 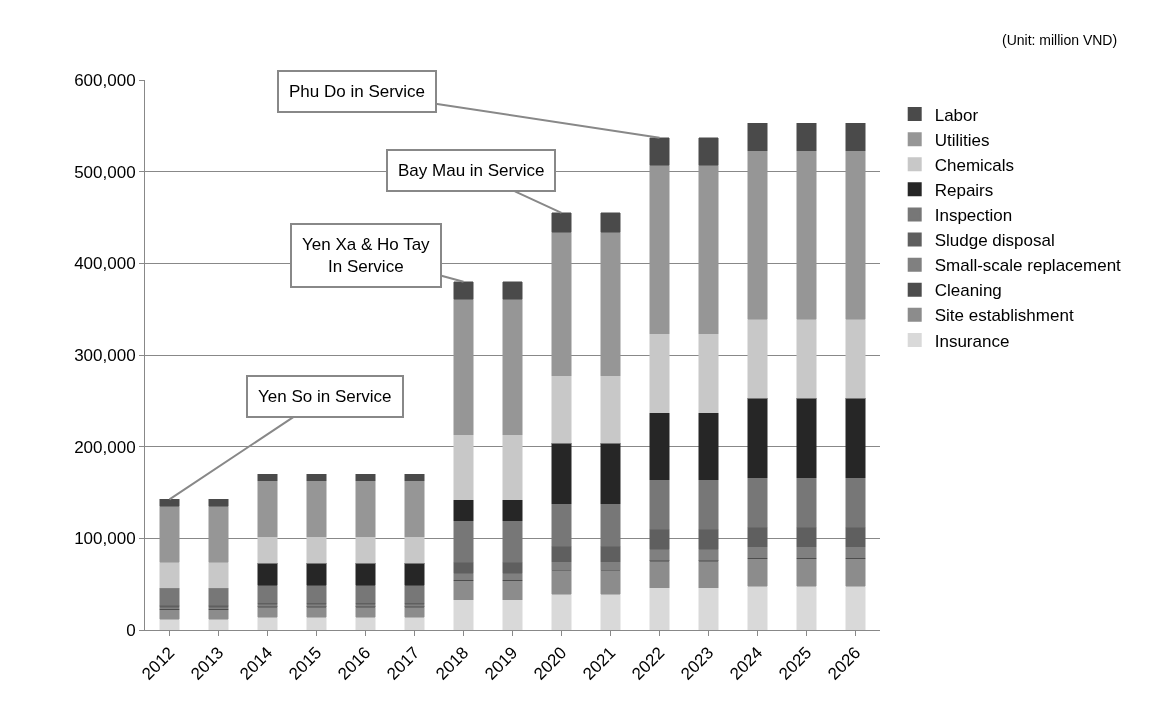 I want to click on y-tick-label: 200,000, so click(x=105, y=447).